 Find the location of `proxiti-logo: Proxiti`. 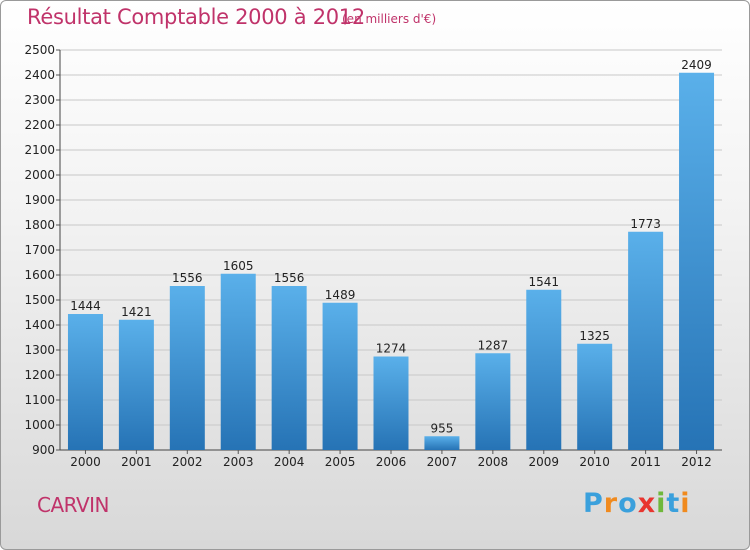

proxiti-logo: Proxiti is located at coordinates (637, 503).